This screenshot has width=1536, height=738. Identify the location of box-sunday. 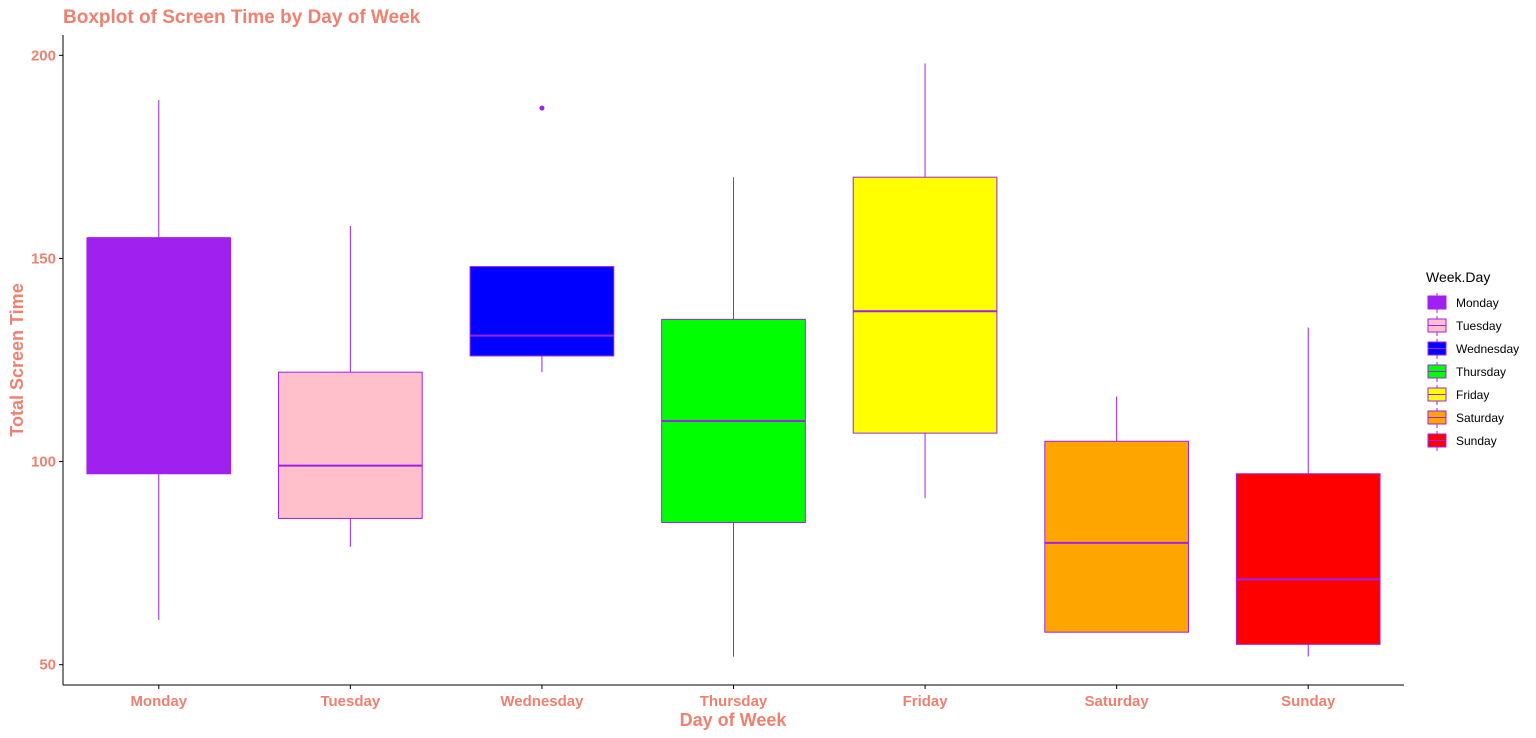
(1308, 492).